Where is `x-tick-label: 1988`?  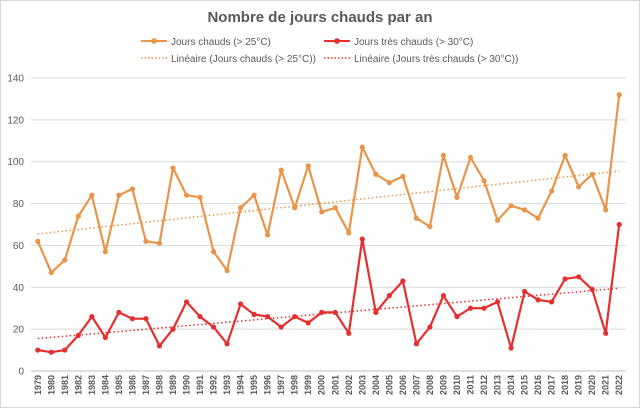
x-tick-label: 1988 is located at coordinates (159, 385).